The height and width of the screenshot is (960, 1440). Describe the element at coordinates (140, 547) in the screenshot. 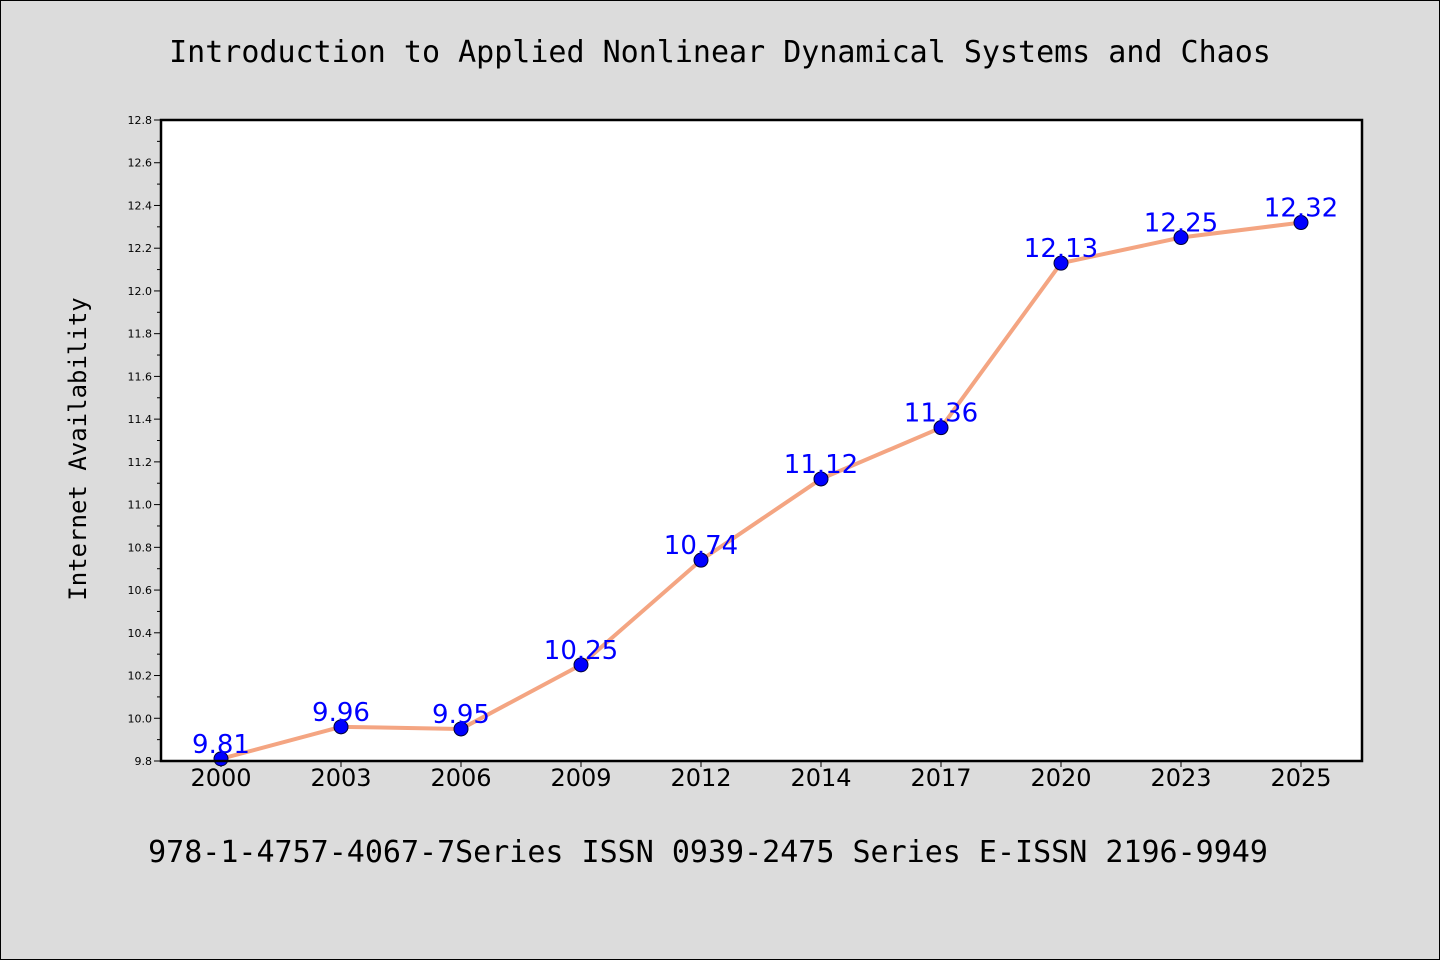

I see `y-tick-label: 10.8` at that location.